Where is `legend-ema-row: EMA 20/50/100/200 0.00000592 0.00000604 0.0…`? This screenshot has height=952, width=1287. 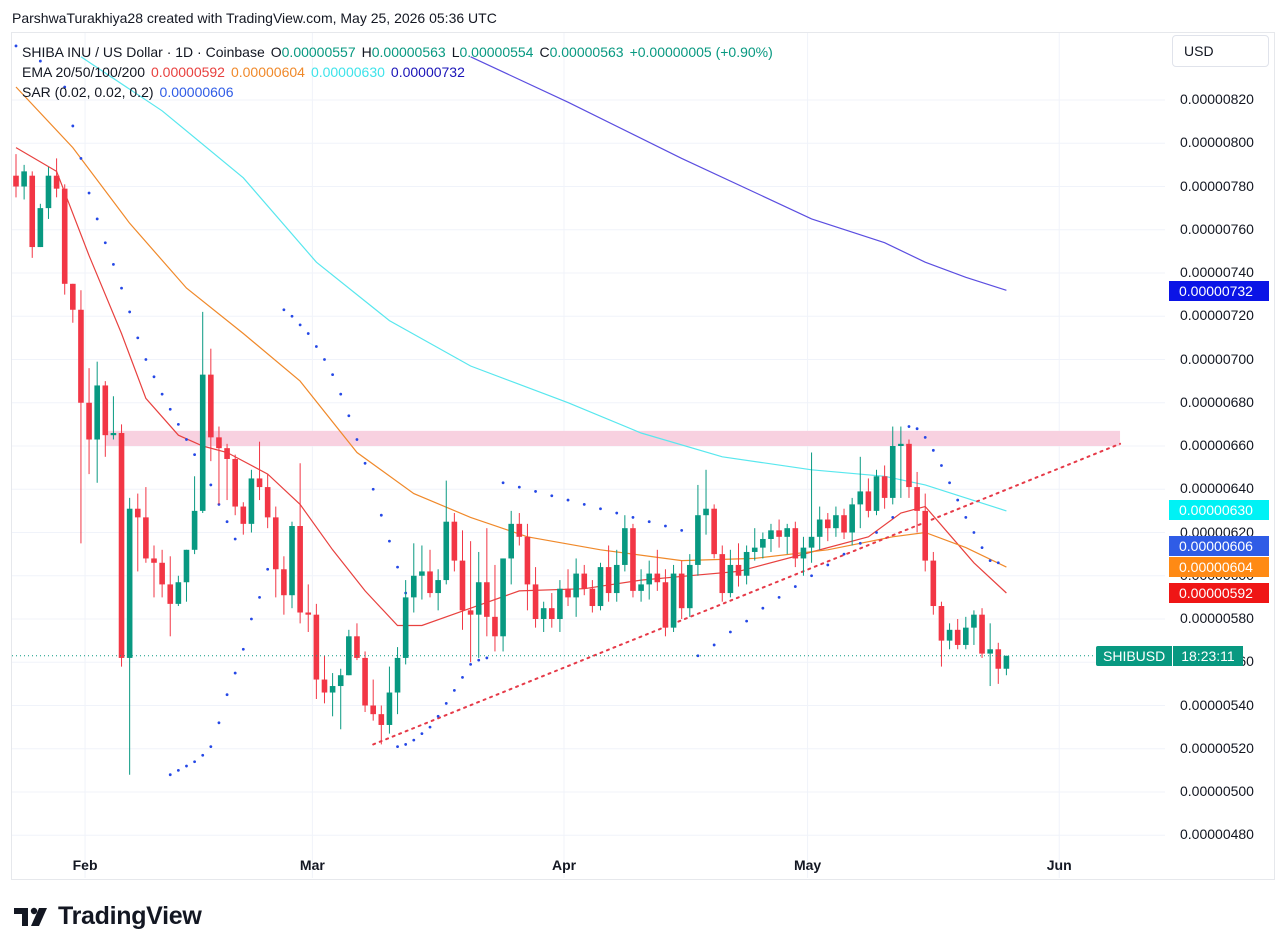 legend-ema-row: EMA 20/50/100/200 0.00000592 0.00000604 0.0… is located at coordinates (400, 72).